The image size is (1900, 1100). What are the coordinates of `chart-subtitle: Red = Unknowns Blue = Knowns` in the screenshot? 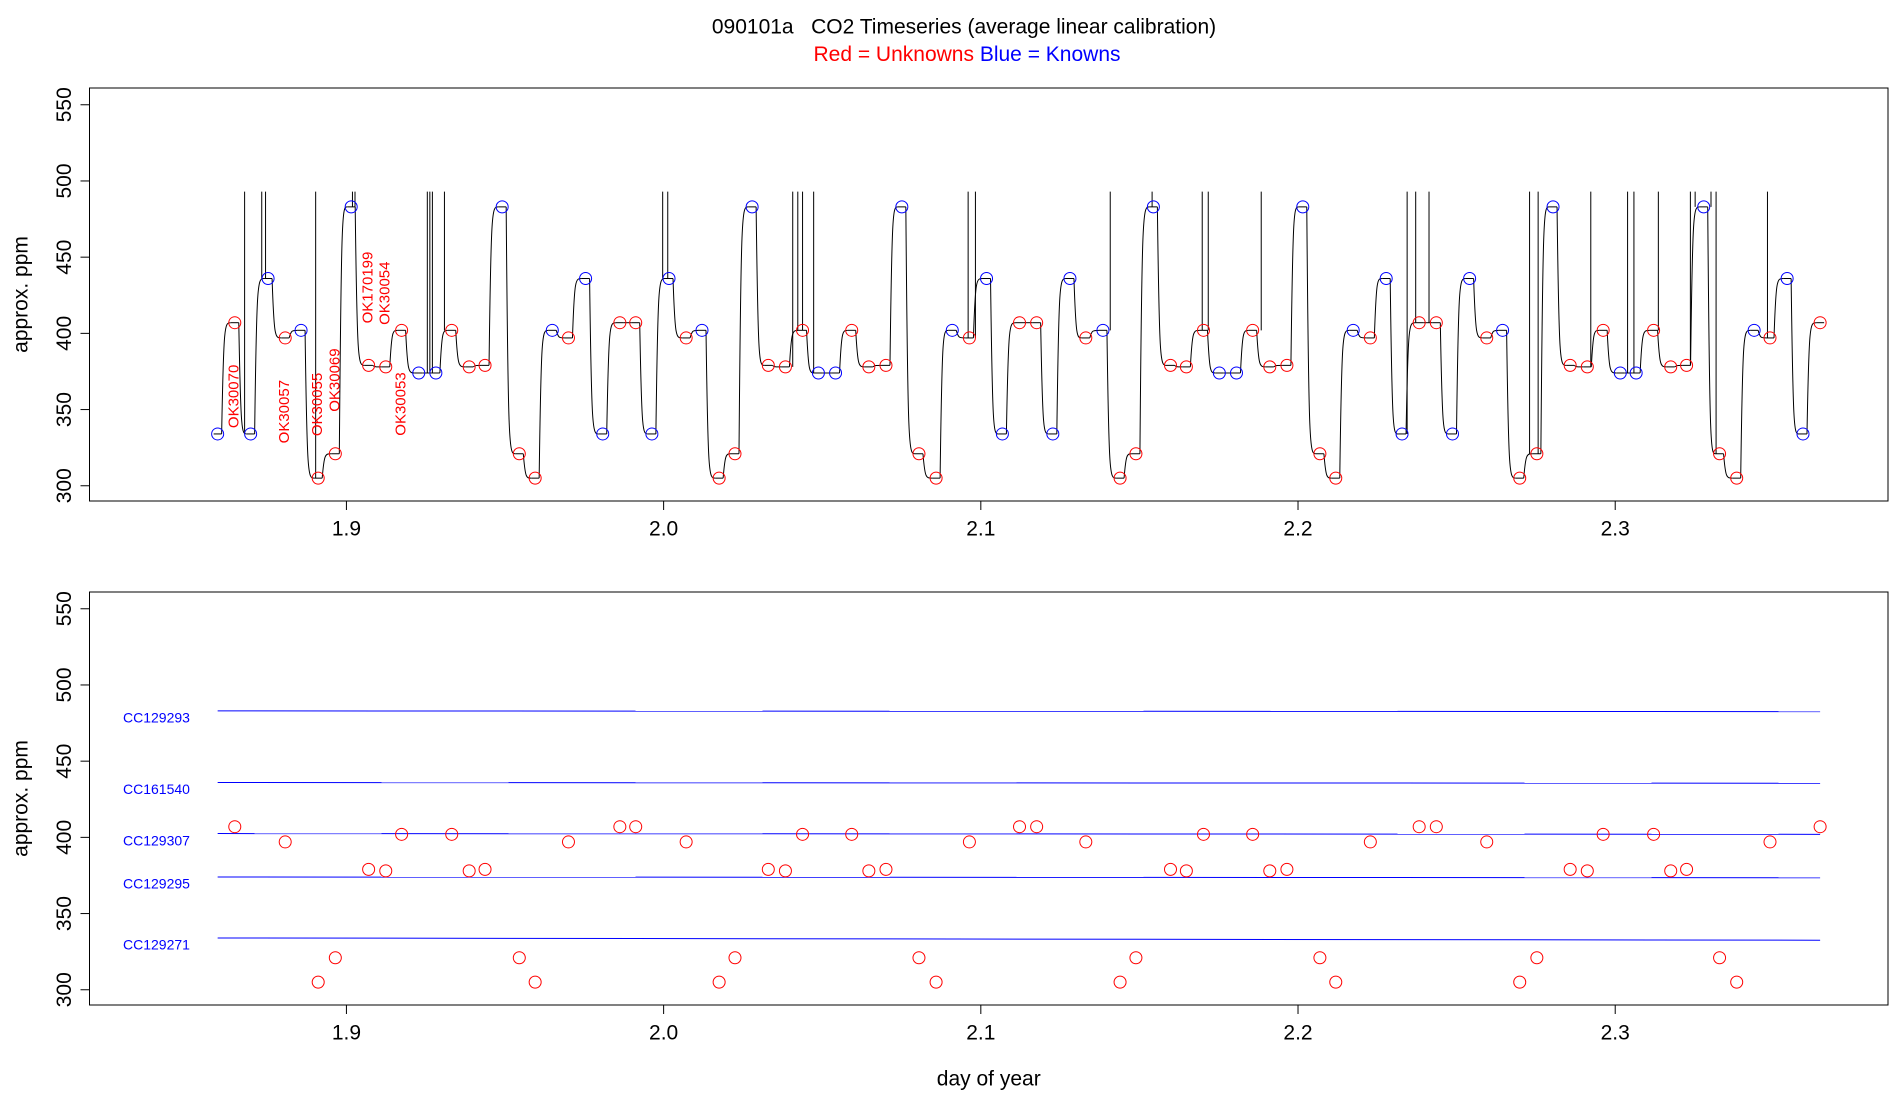 It's located at (966, 54).